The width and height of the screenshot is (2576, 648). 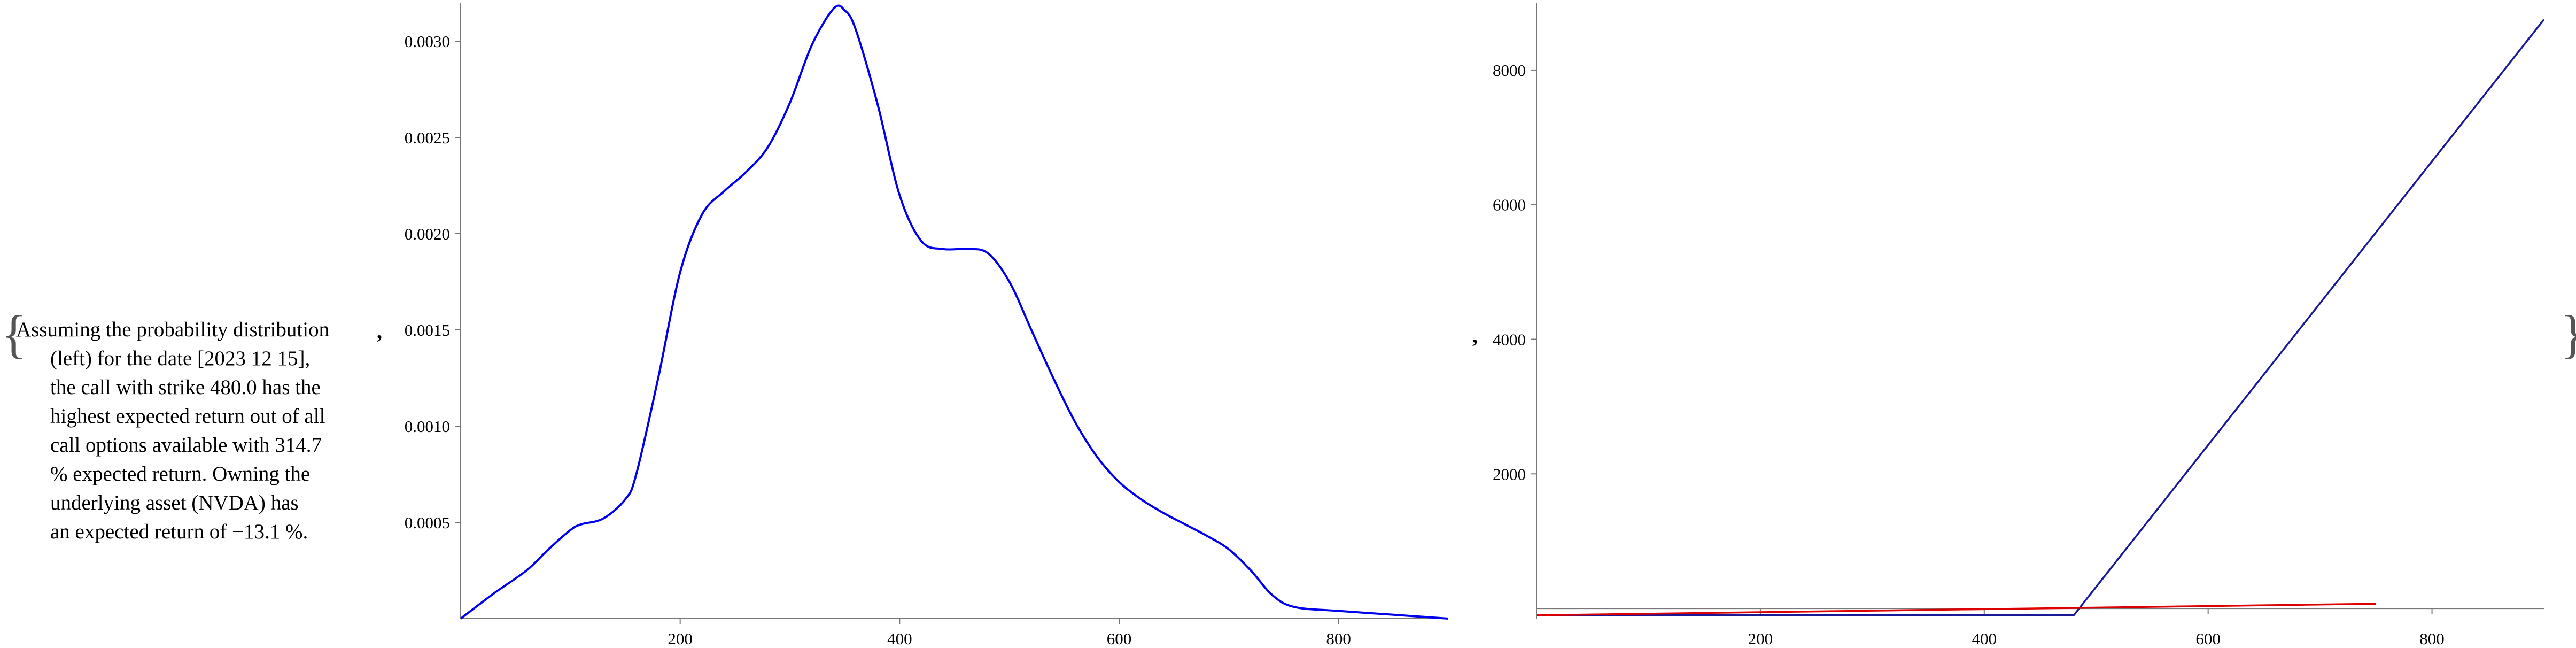 What do you see at coordinates (2208, 639) in the screenshot?
I see `chart2-x-tick-label: 600` at bounding box center [2208, 639].